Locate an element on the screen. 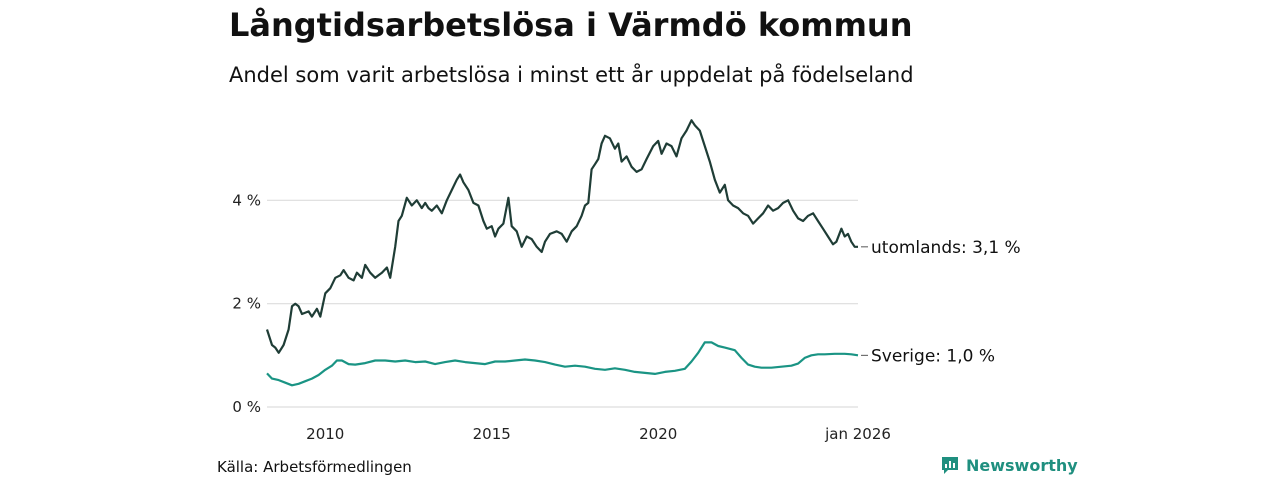 The width and height of the screenshot is (1280, 480). x-tick-label: 2020 is located at coordinates (658, 434).